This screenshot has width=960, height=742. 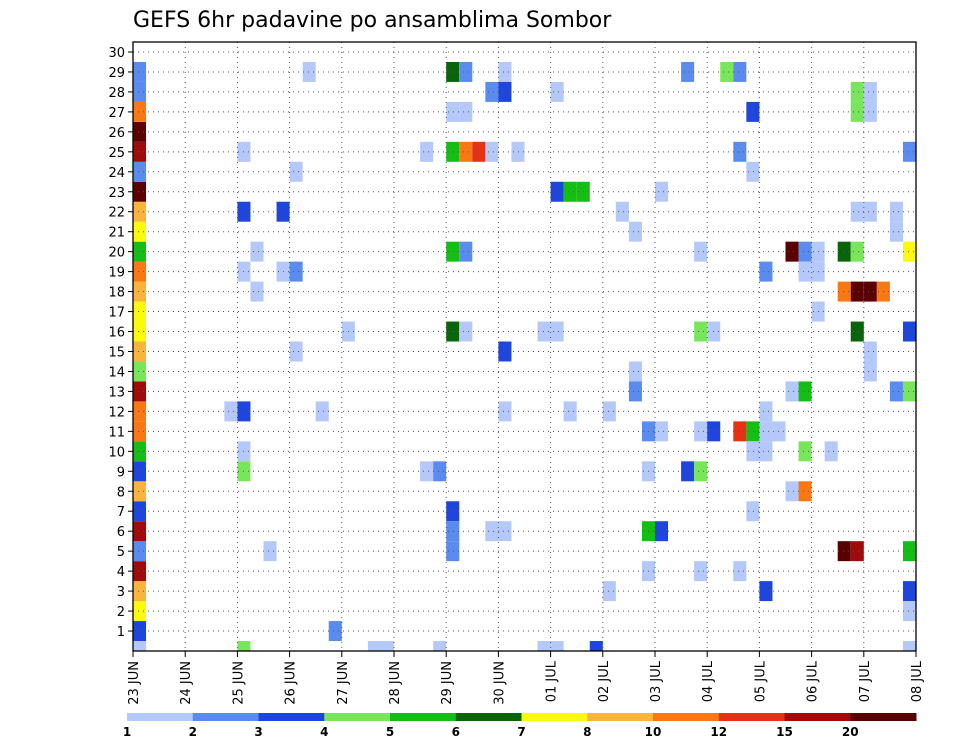 I want to click on y-tick-label: 30, so click(x=116, y=53).